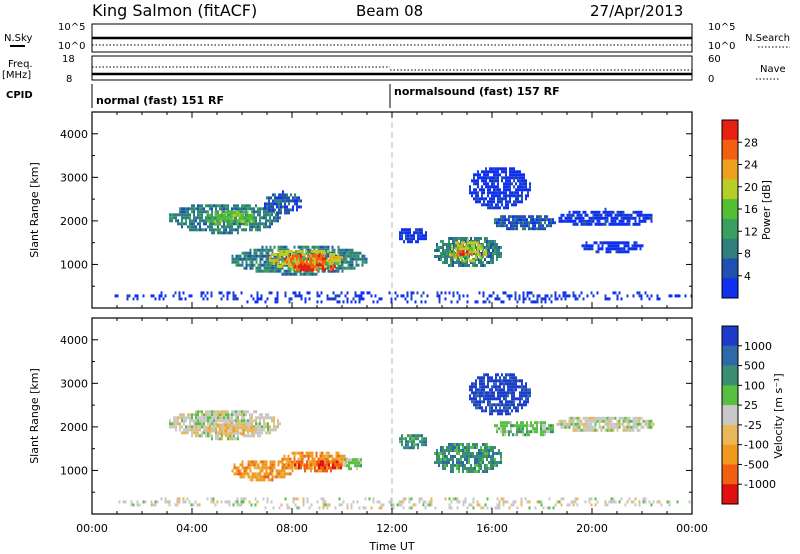 This screenshot has width=800, height=554. What do you see at coordinates (160, 100) in the screenshot?
I see `cpid-mode-1: normal (fast) 151 RF` at bounding box center [160, 100].